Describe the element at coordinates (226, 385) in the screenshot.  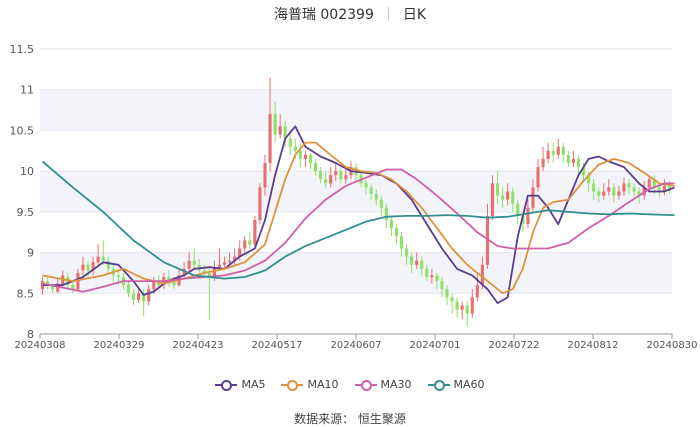
I see `legend-ma5-marker` at that location.